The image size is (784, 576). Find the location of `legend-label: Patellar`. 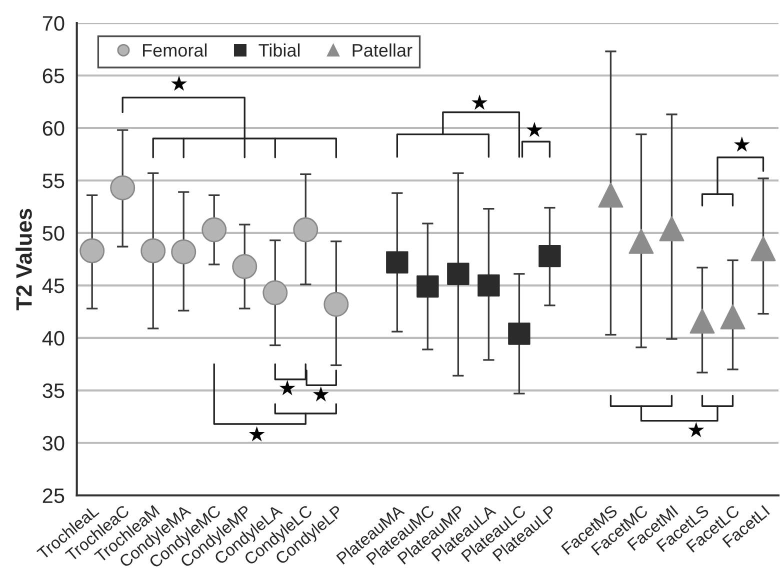

legend-label: Patellar is located at coordinates (382, 50).